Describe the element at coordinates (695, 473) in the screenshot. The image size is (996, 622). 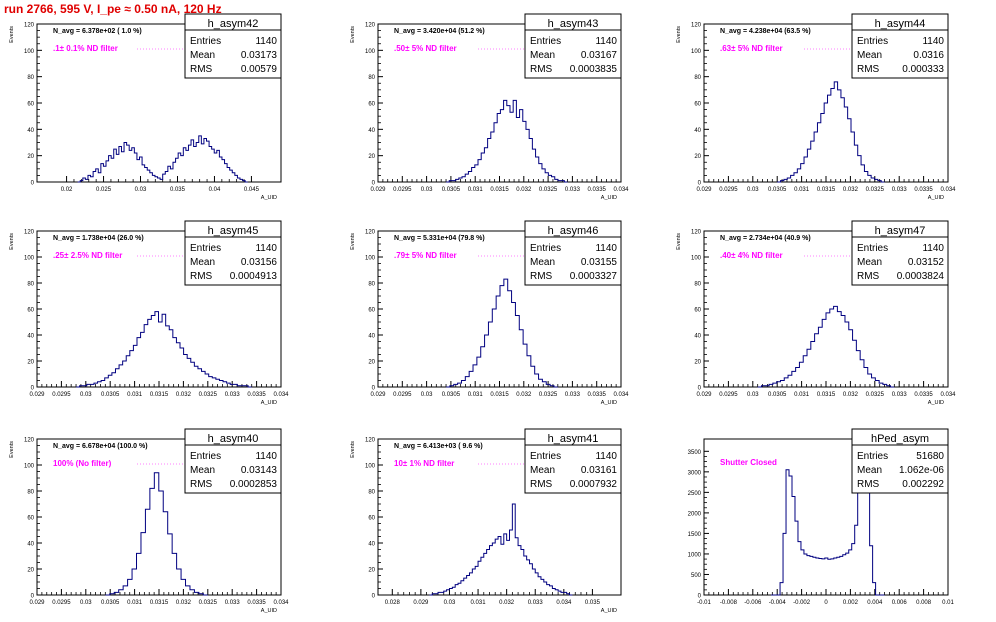
I see `y-tick-label: 3000` at that location.